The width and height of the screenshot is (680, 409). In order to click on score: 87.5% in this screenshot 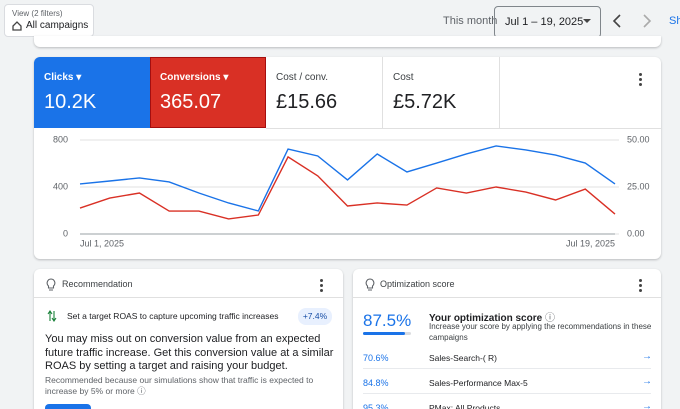, I will do `click(387, 320)`.